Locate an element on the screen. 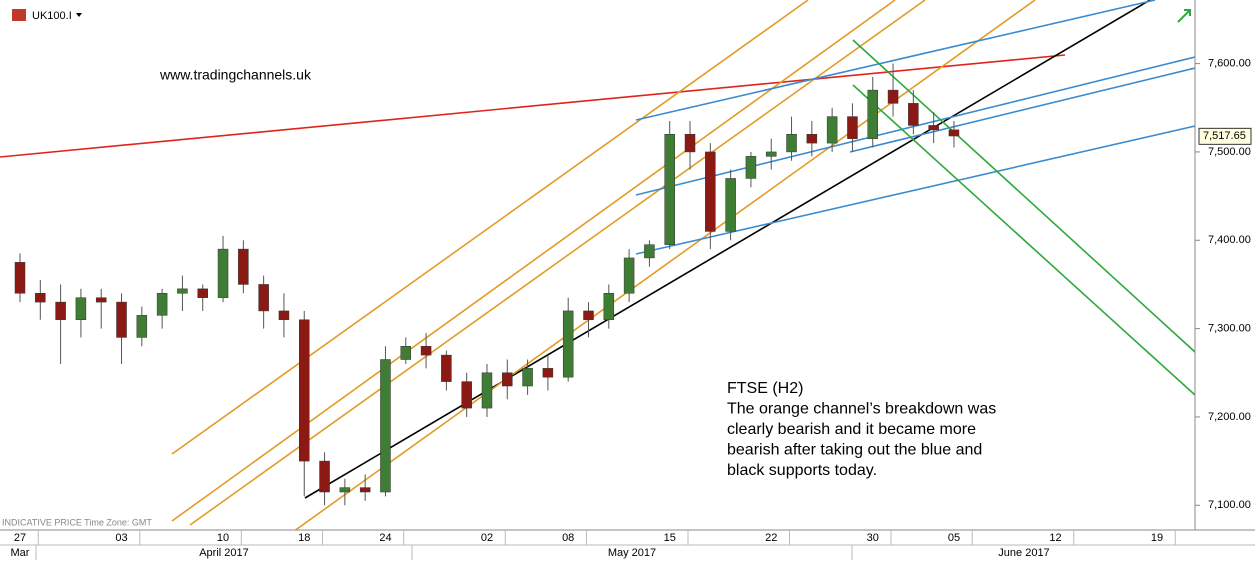 Image resolution: width=1255 pixels, height=565 pixels. x-tick-label: 05 is located at coordinates (954, 538).